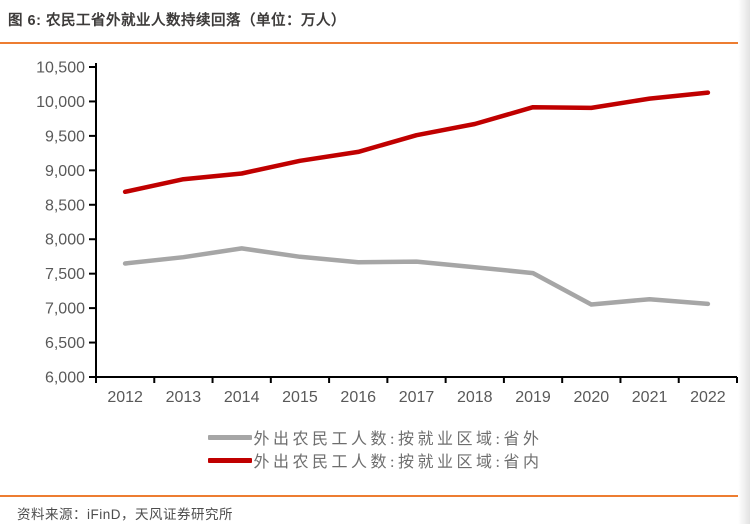 Image resolution: width=750 pixels, height=524 pixels. Describe the element at coordinates (60, 68) in the screenshot. I see `y-tick-label: 10,500` at that location.